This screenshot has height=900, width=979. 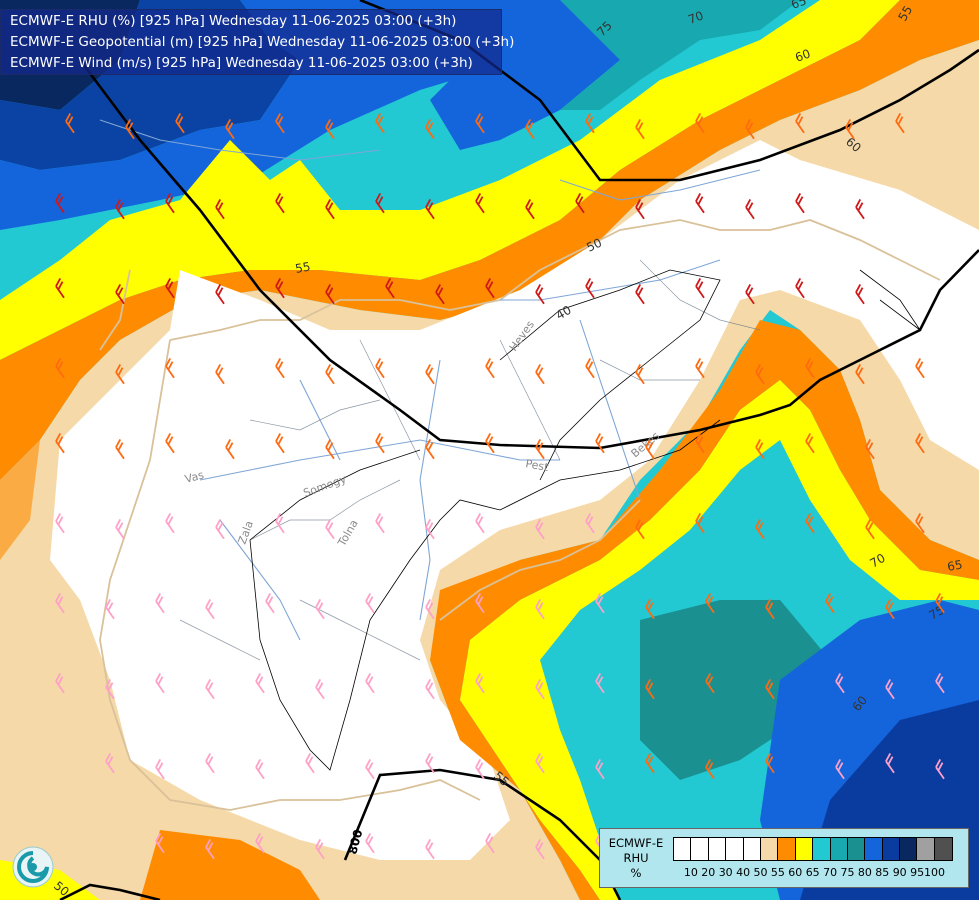 What do you see at coordinates (934, 872) in the screenshot?
I see `legend-tick-label: 100` at bounding box center [934, 872].